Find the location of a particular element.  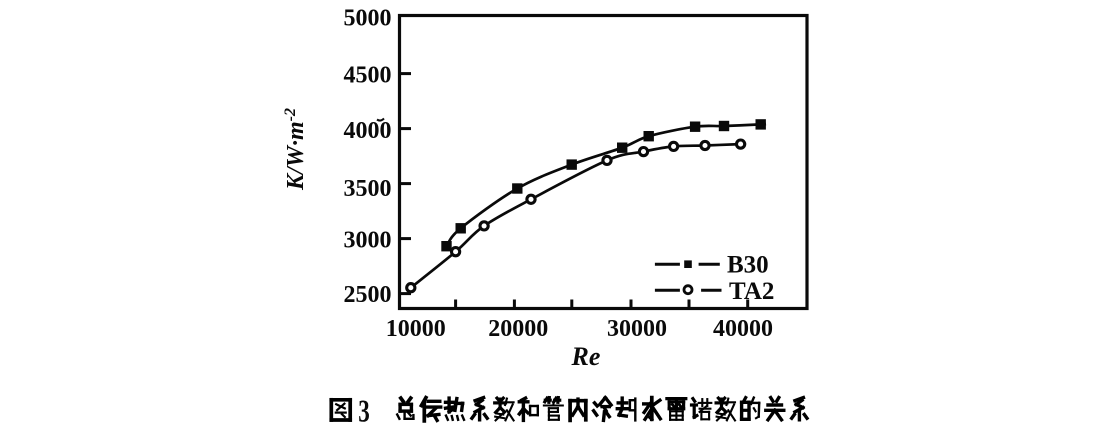

svg-text: K/W·m-2 is located at coordinates (295, 149).